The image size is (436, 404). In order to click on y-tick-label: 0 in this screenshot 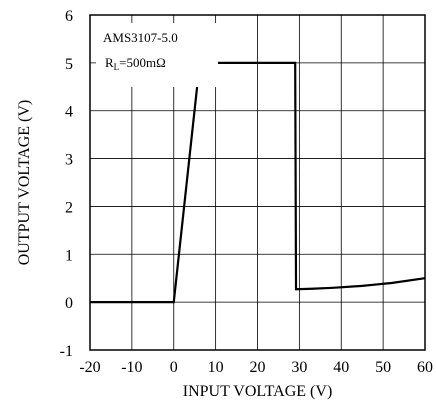, I will do `click(69, 303)`.